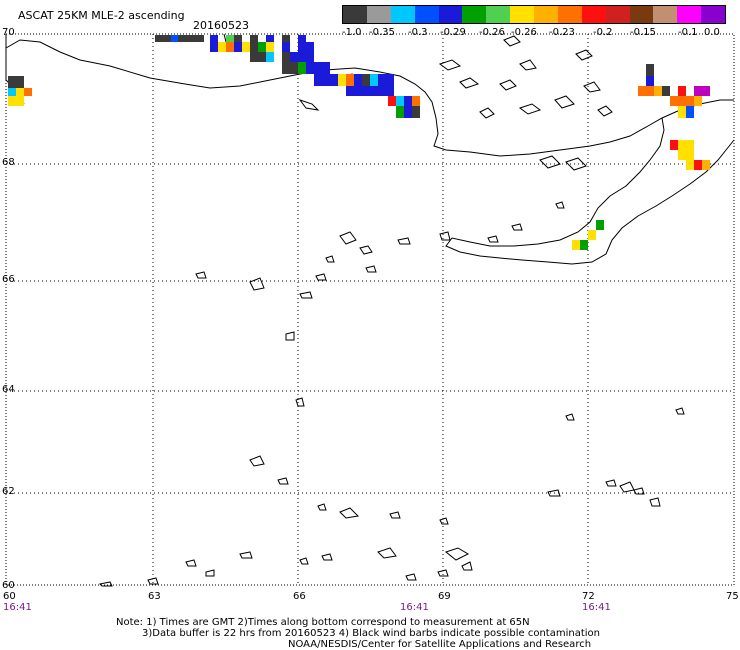  Describe the element at coordinates (712, 32) in the screenshot. I see `colorbar-label: 0.0` at that location.